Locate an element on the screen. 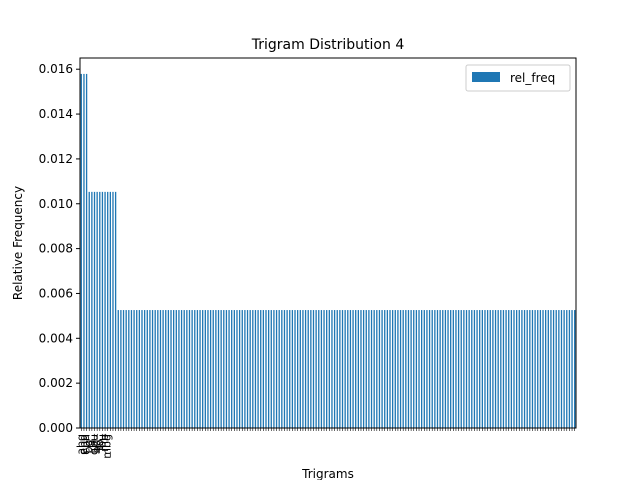 The image size is (640, 480). x-tick-label: bg_ is located at coordinates (88, 444).